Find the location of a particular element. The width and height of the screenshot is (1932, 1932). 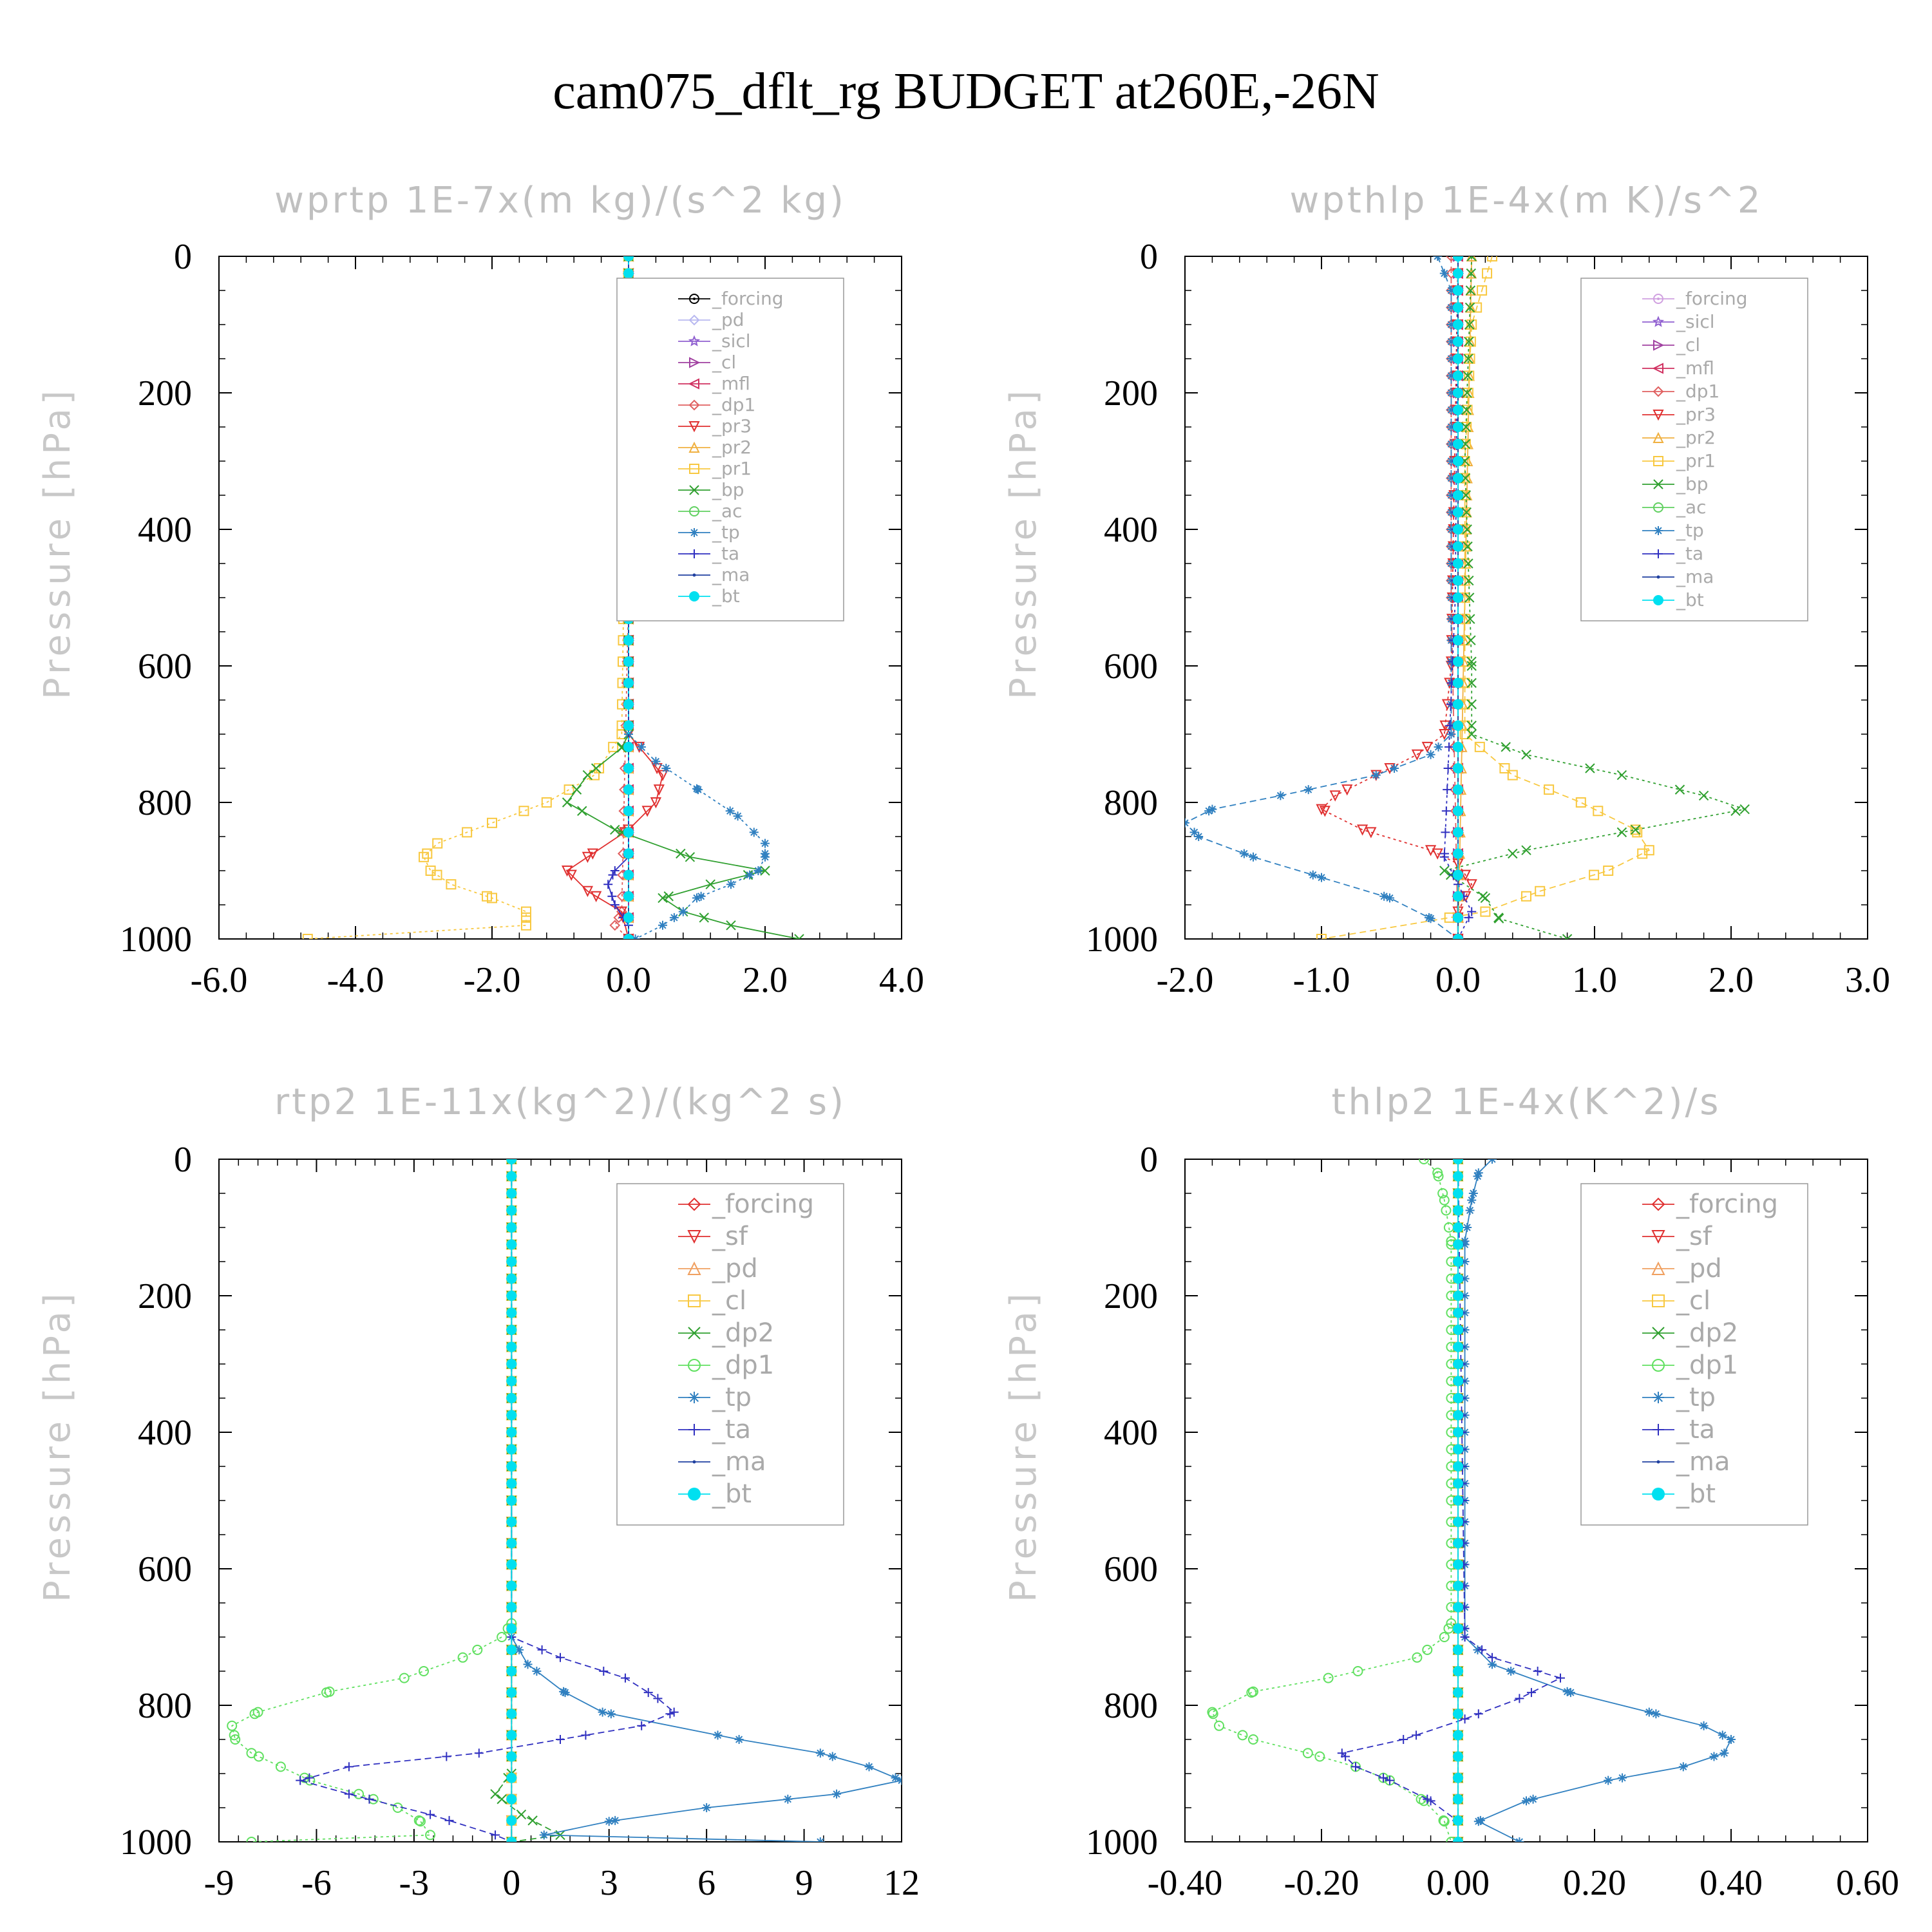

legend-label: _ma is located at coordinates (1703, 1462).